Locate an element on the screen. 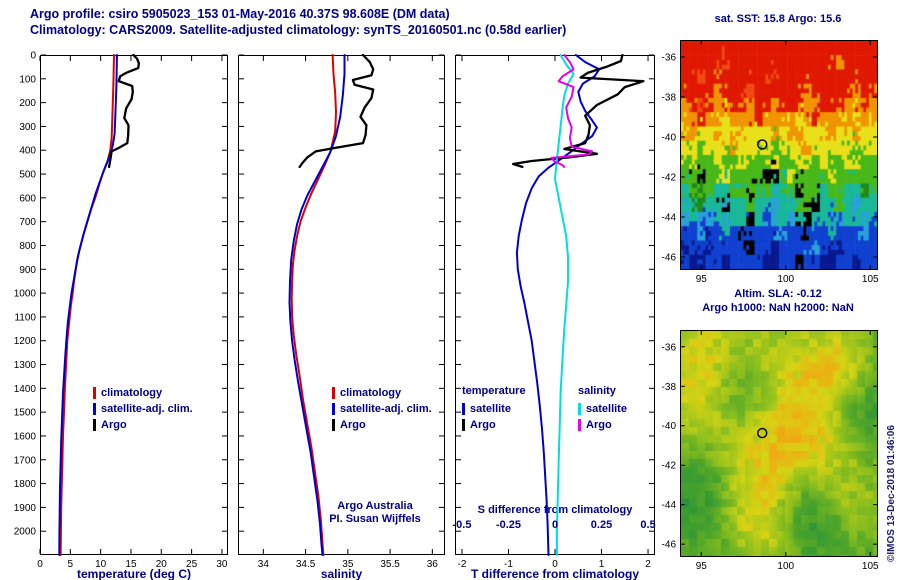 This screenshot has width=900, height=580. x-tick-label: 35 is located at coordinates (348, 564).